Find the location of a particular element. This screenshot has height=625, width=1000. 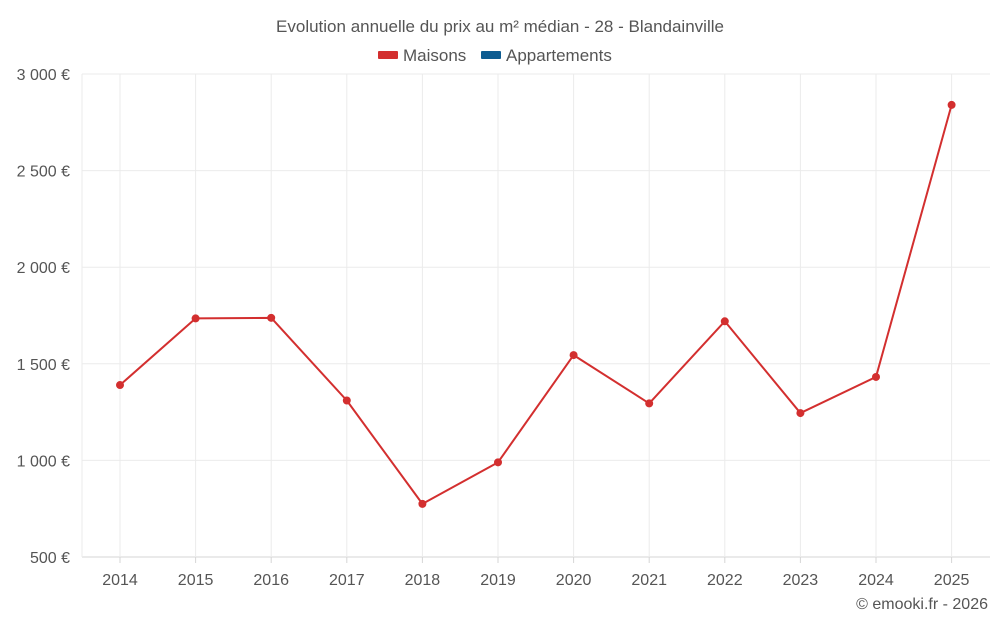

x-tick-label: 2018 is located at coordinates (423, 580).